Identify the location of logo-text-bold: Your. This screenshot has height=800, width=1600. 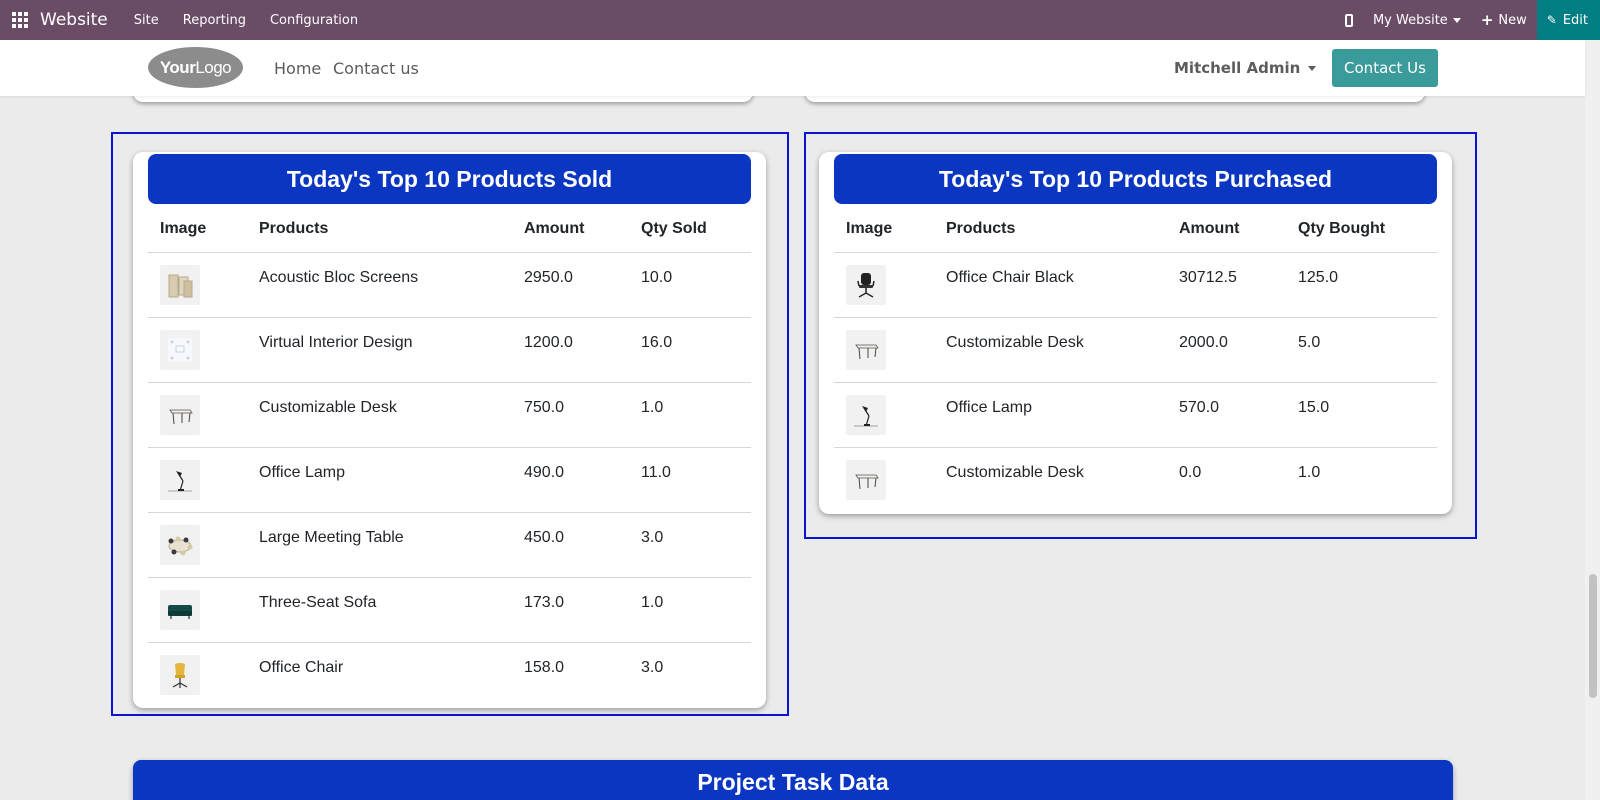
(177, 67).